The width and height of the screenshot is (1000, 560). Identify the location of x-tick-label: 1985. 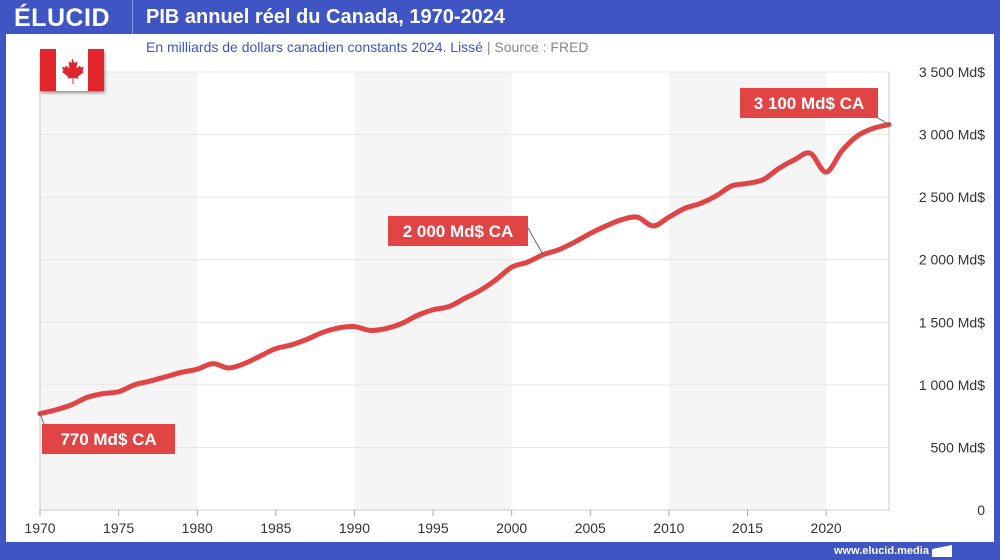
(275, 528).